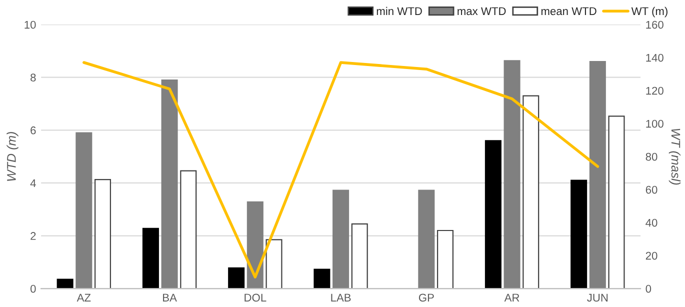 The width and height of the screenshot is (685, 307). I want to click on y2-tick-label: 100, so click(655, 124).